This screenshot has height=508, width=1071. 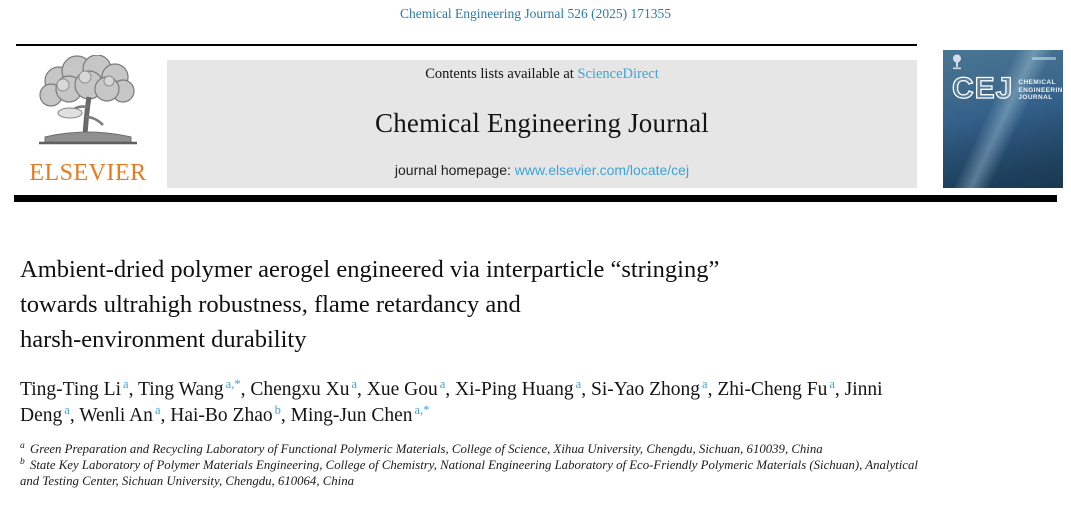 I want to click on elsevier-tree-icon, so click(x=88, y=99).